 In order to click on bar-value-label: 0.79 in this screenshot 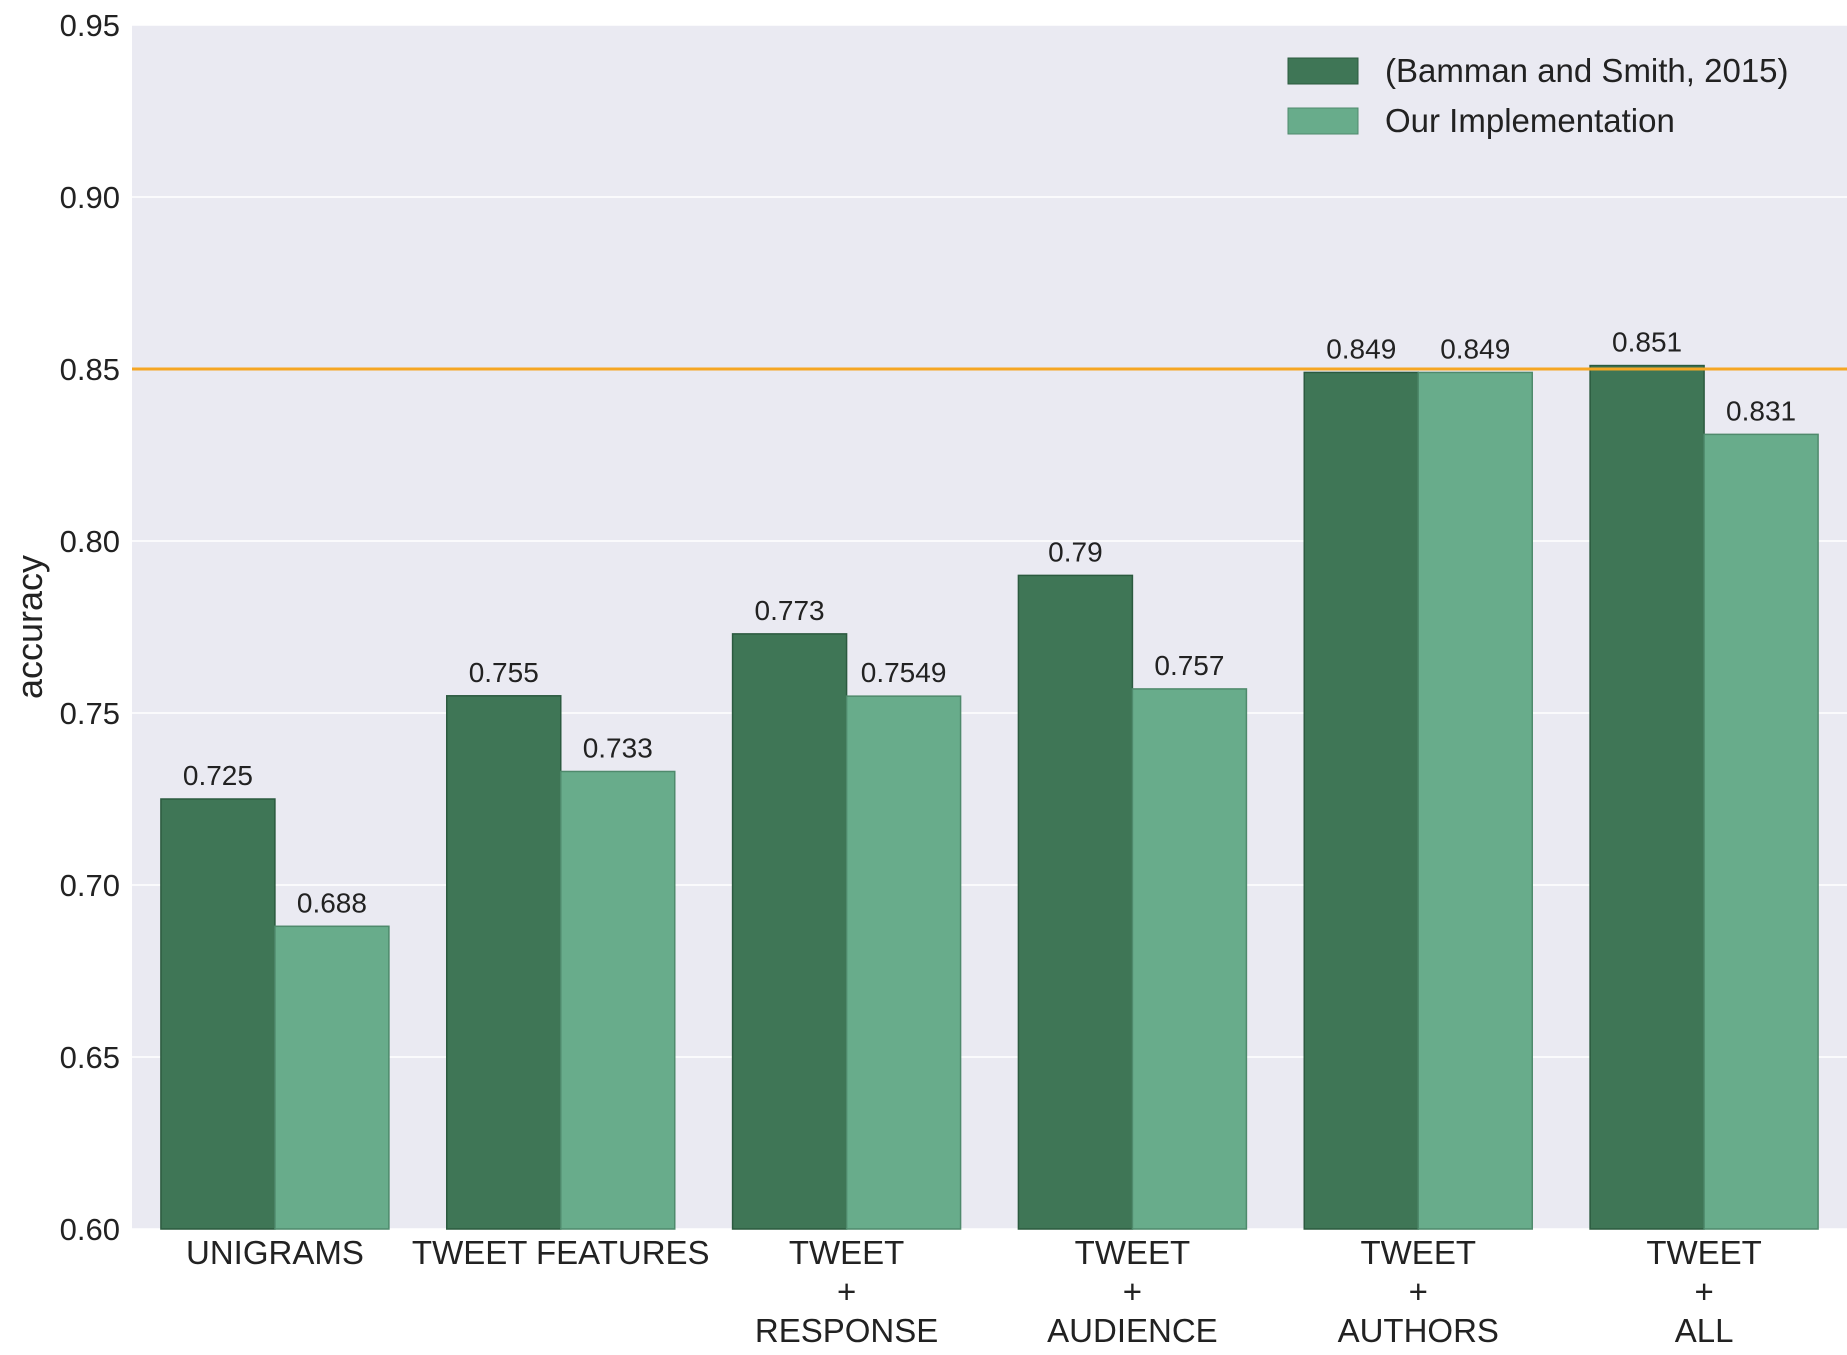, I will do `click(1075, 551)`.